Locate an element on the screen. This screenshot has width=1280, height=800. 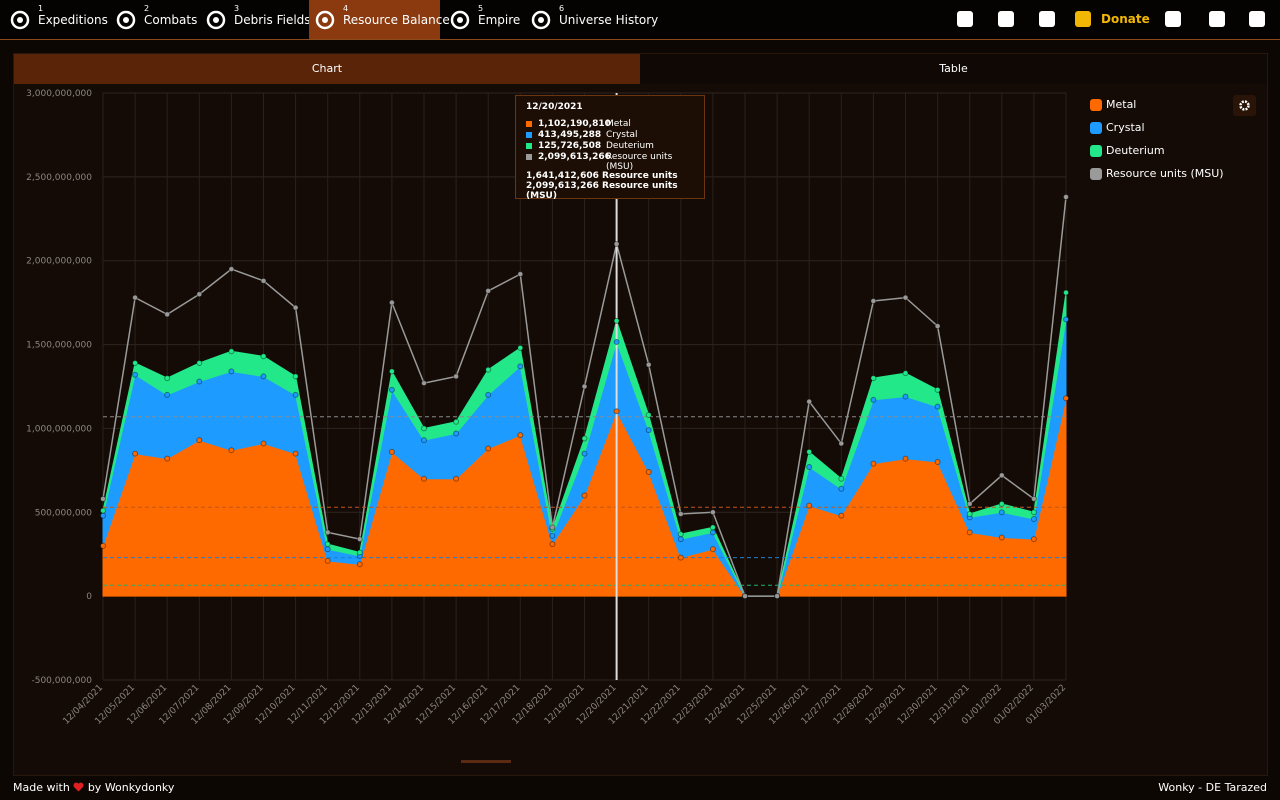
tab-chart: Chart is located at coordinates (327, 69).